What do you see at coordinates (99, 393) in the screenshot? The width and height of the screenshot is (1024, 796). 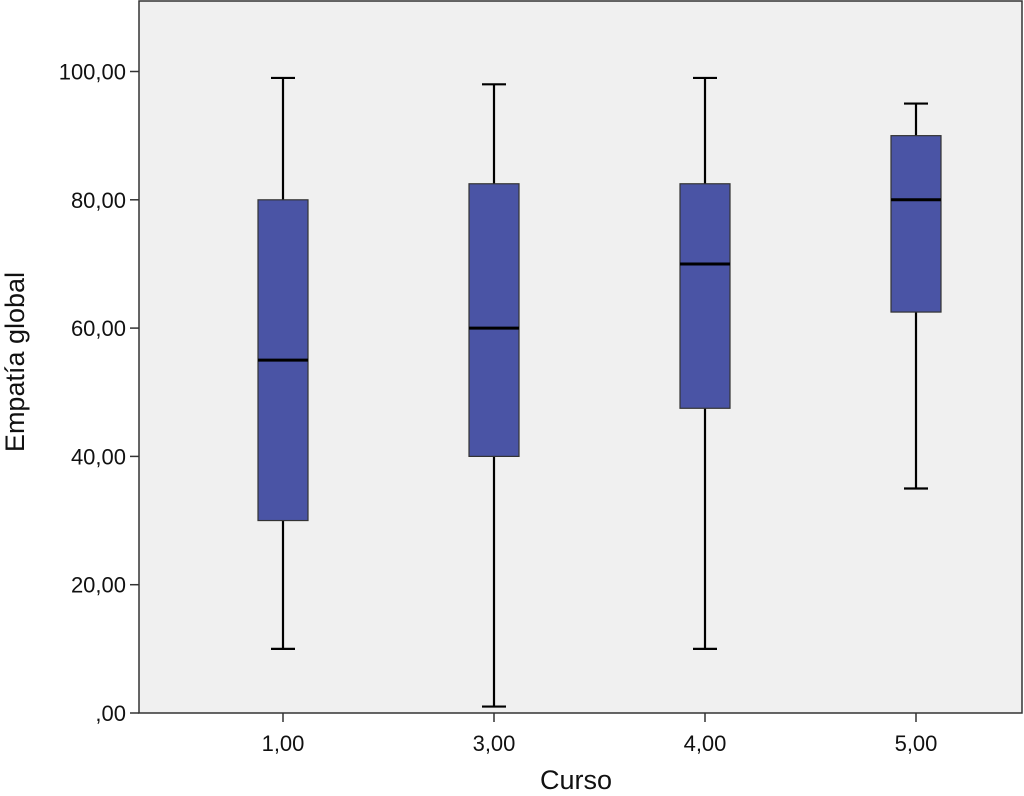 I see `y-axis: ,00 20,00 40,00 60,00 80,00 100,00` at bounding box center [99, 393].